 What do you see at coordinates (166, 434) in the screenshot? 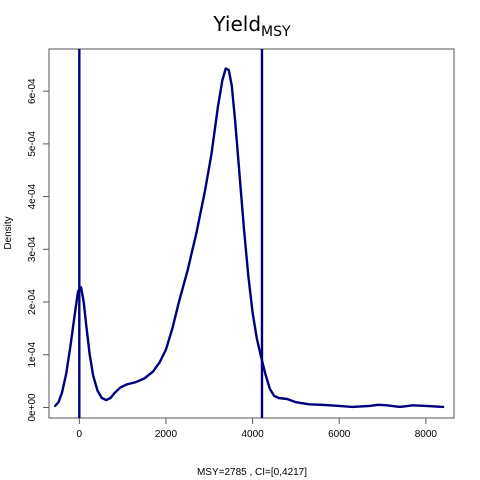
I see `x-tick-label: 2000` at bounding box center [166, 434].